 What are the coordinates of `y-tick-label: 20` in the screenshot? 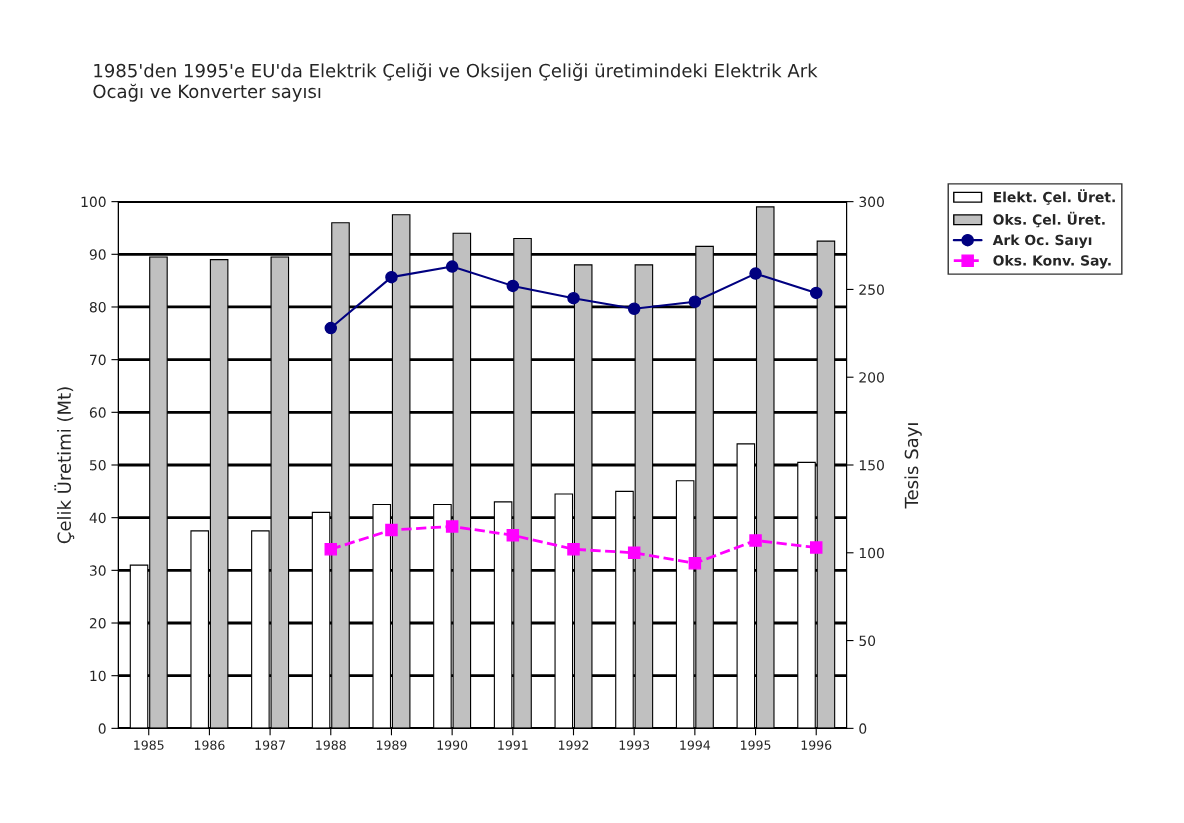 It's located at (97, 623).